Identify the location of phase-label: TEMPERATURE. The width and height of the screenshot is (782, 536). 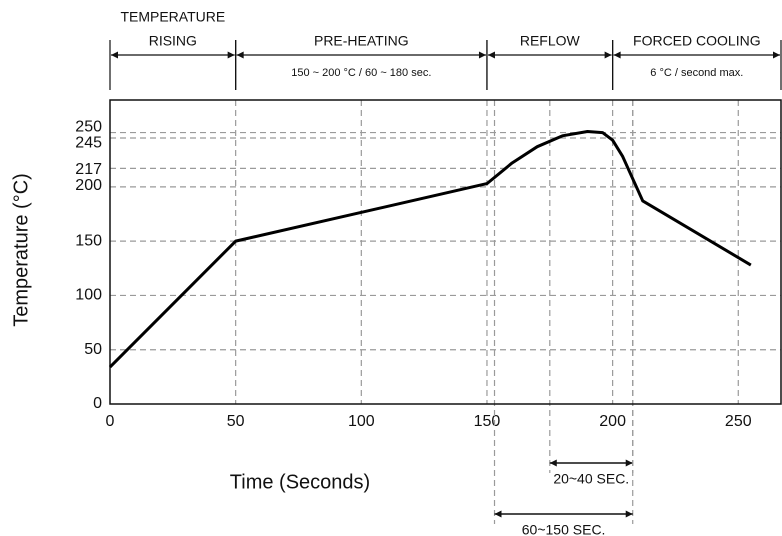
(172, 17).